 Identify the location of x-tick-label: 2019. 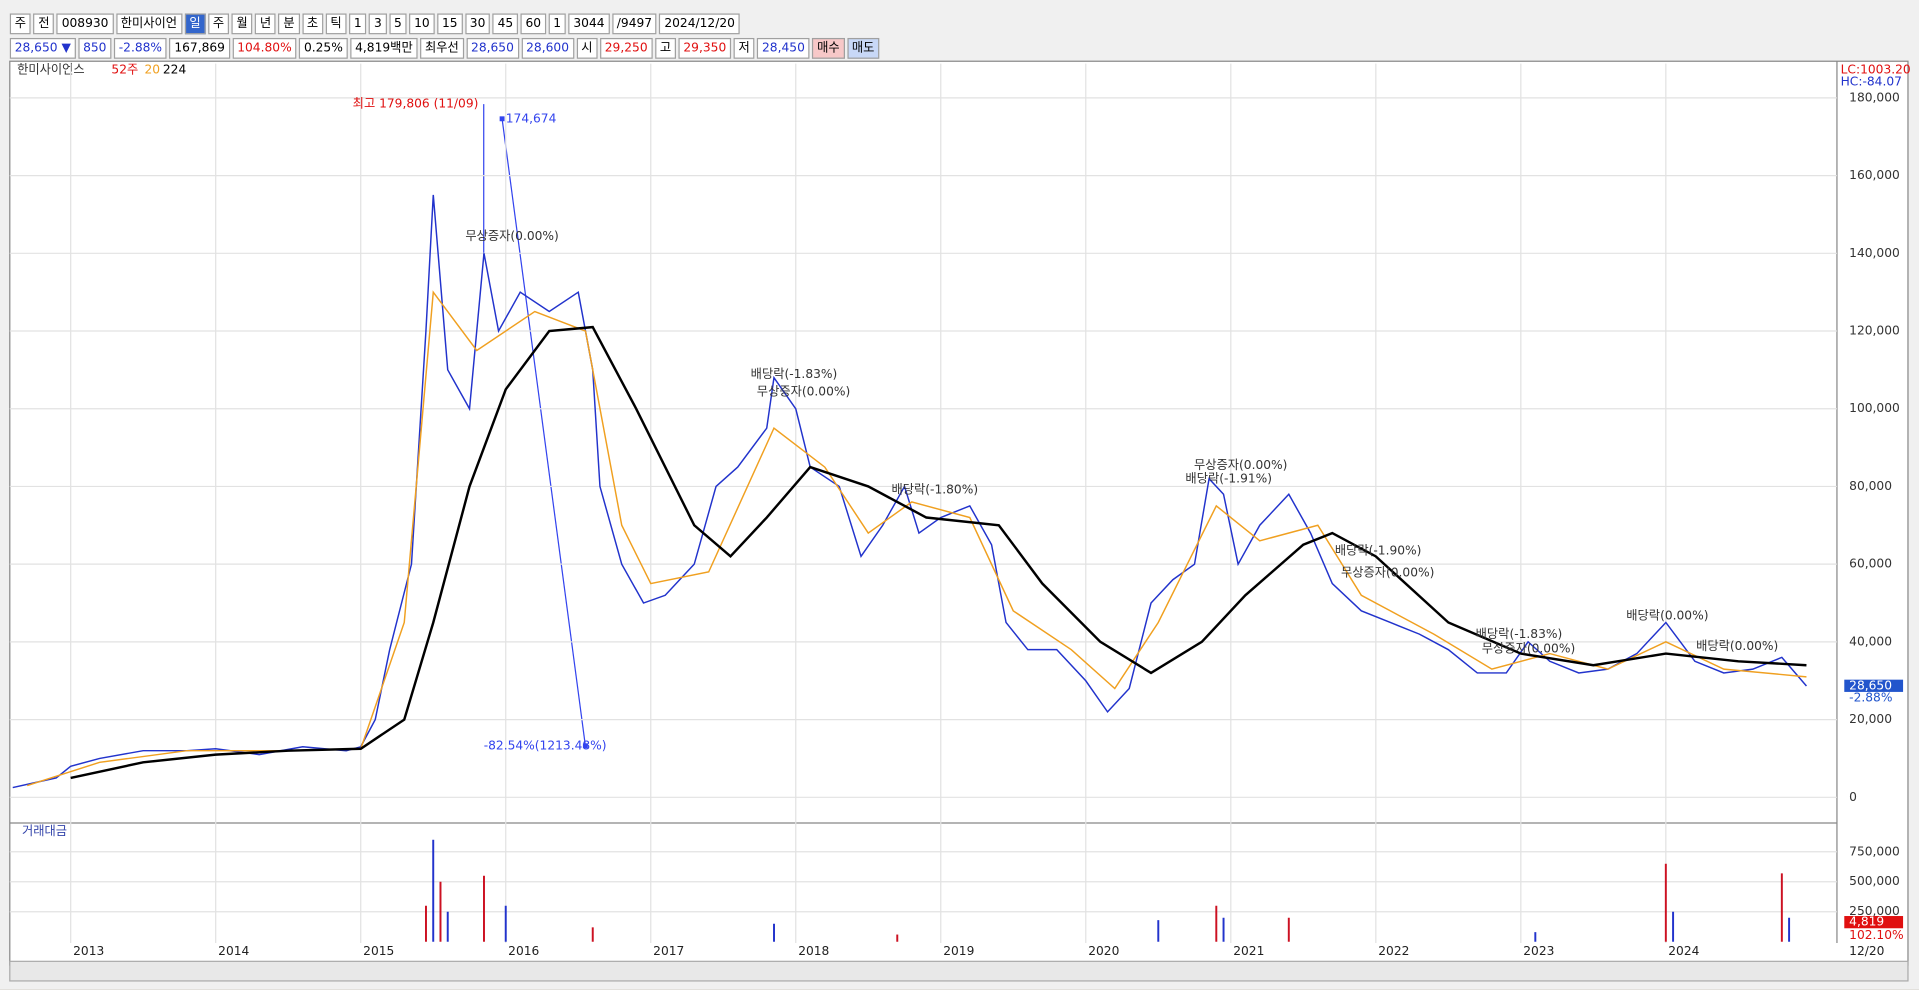
(958, 951).